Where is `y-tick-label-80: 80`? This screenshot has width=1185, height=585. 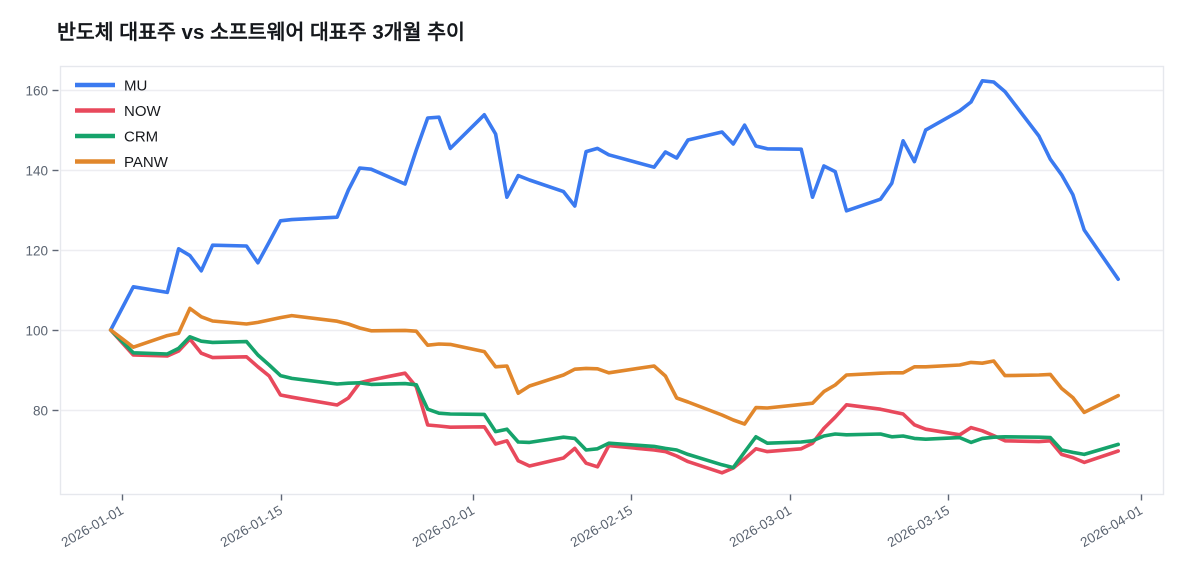
y-tick-label-80: 80 is located at coordinates (40, 410).